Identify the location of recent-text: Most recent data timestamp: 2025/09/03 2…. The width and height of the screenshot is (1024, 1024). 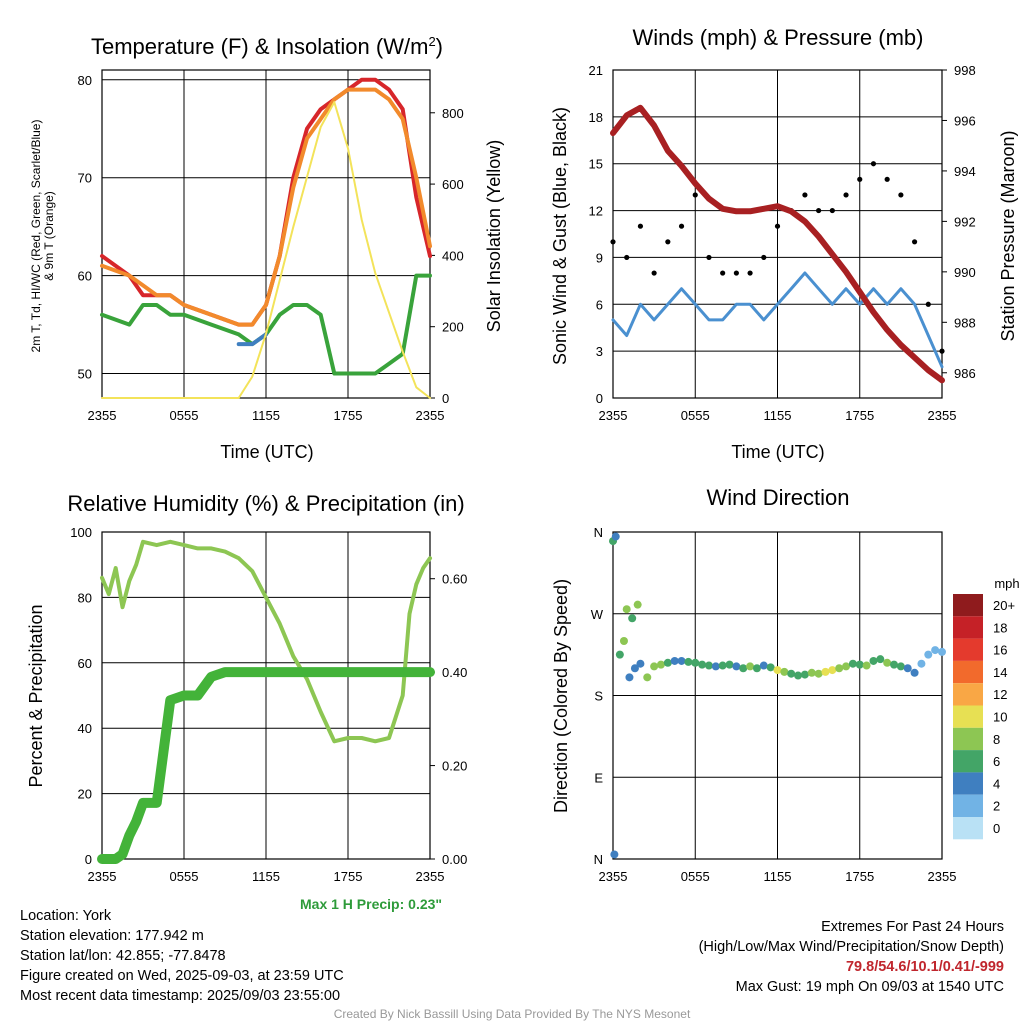
(180, 996).